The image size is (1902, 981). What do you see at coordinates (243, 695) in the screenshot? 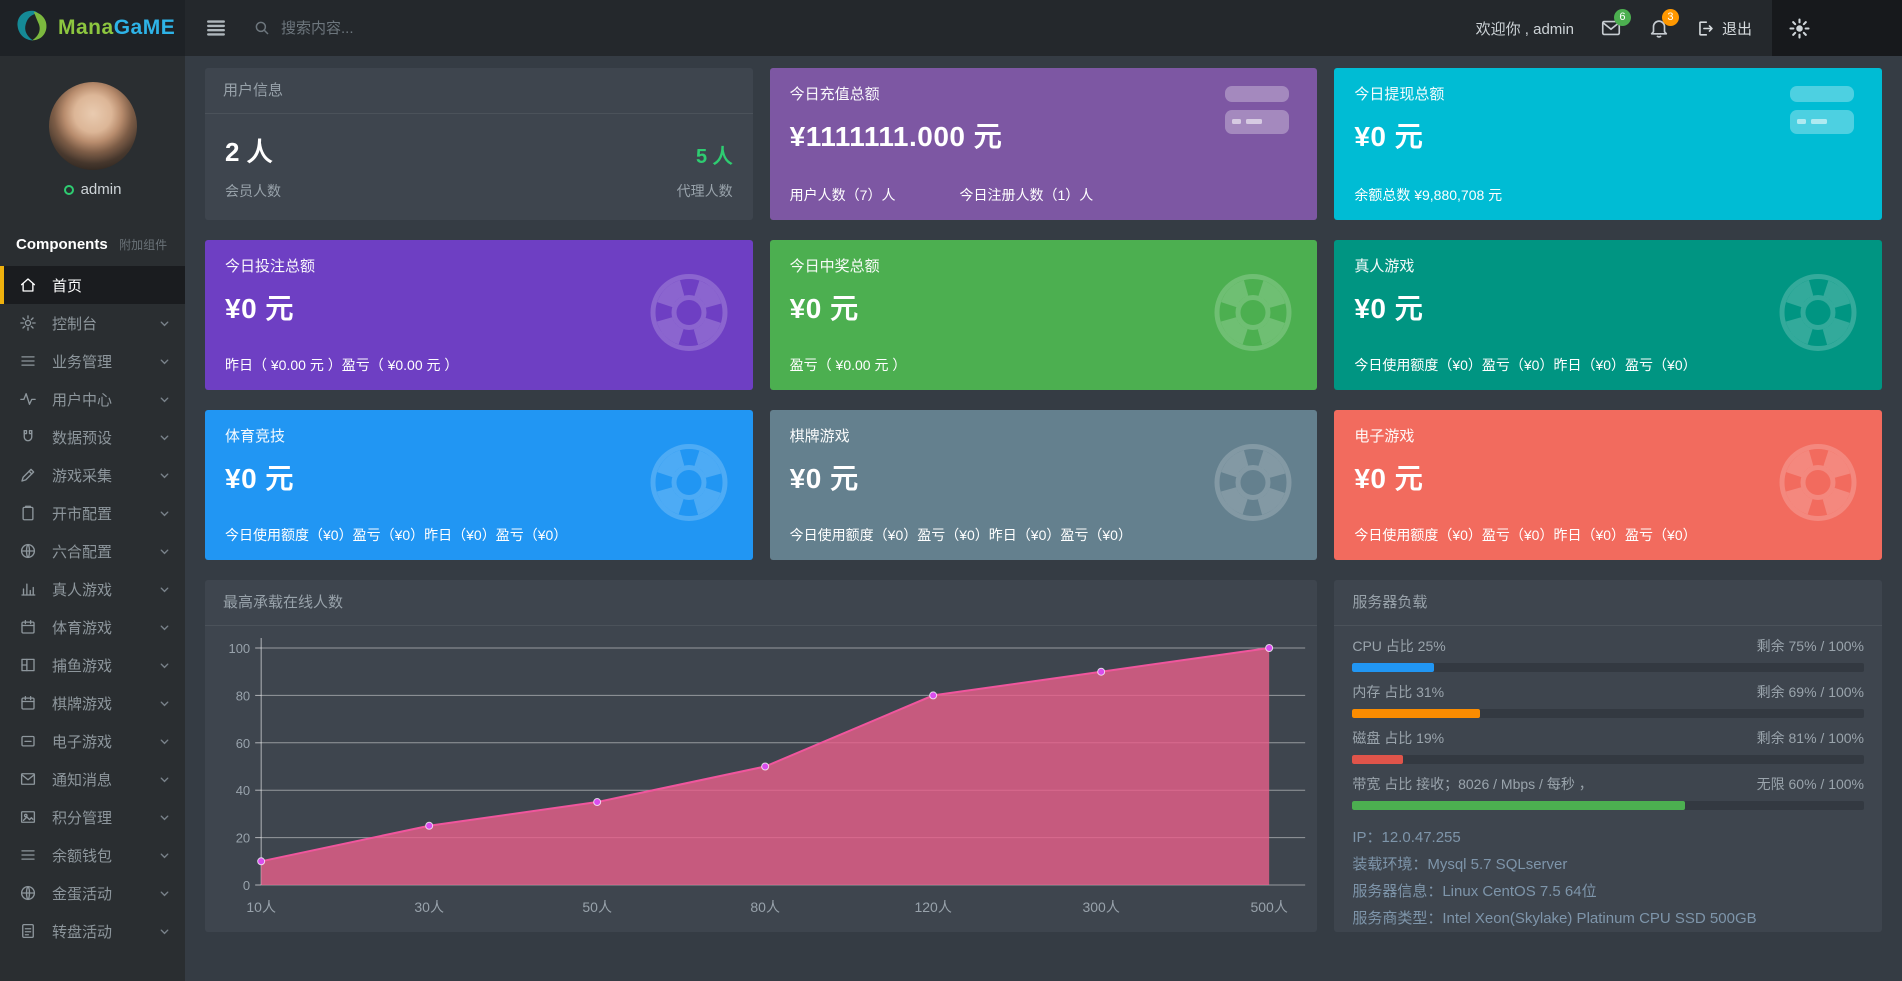
I see `svg-text: 80` at bounding box center [243, 695].